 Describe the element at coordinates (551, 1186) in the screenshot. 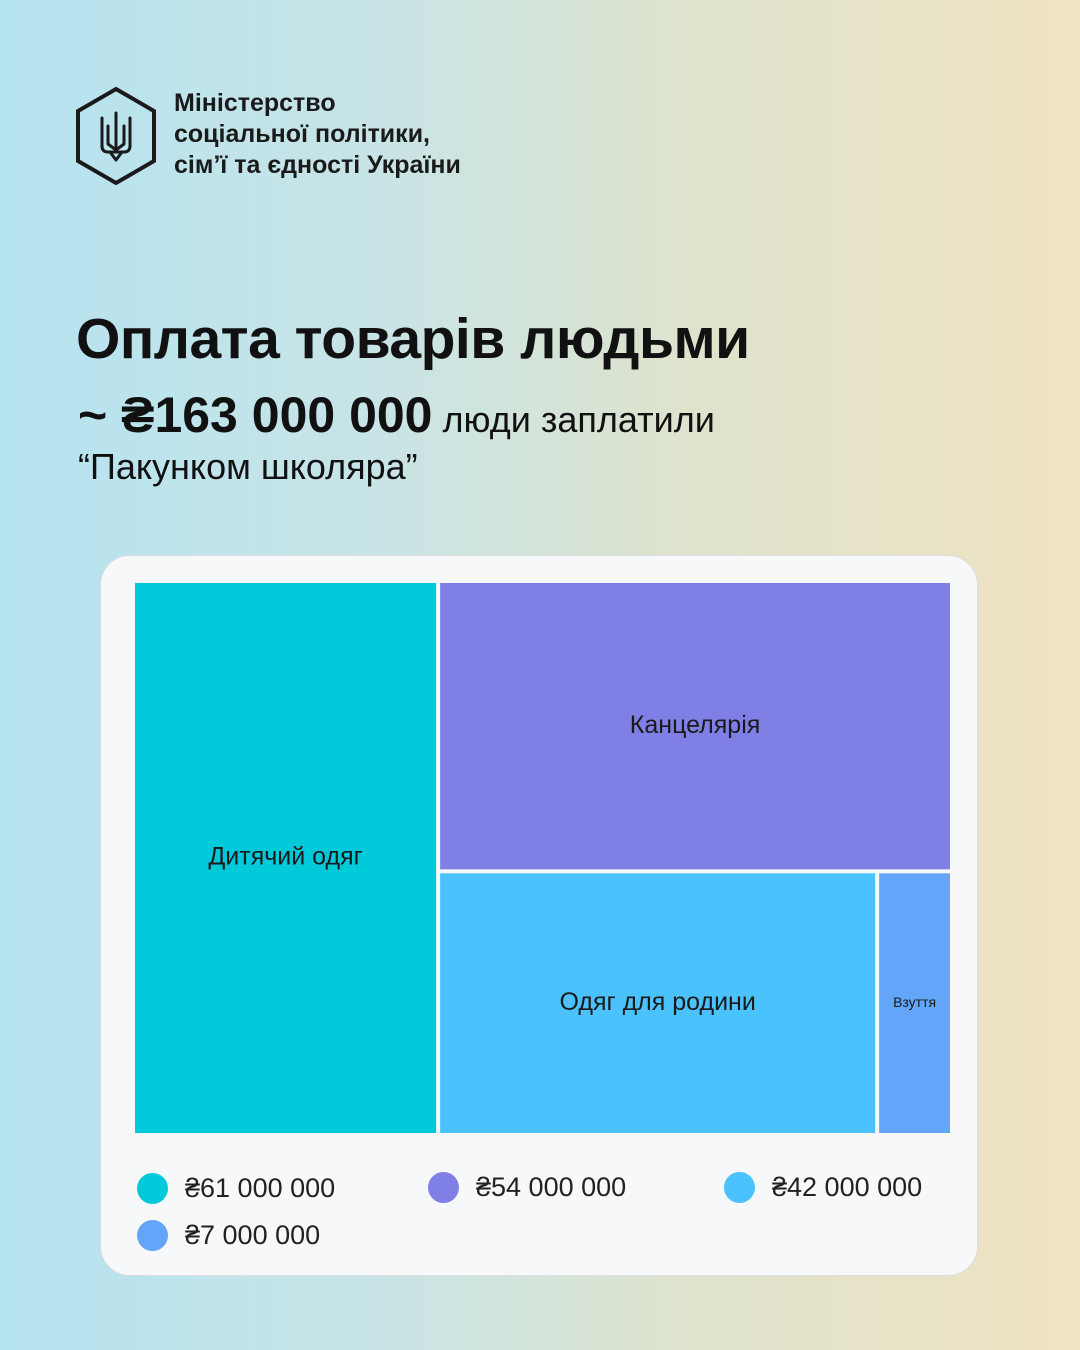

I see `legend-label: ₴54 000 000` at that location.